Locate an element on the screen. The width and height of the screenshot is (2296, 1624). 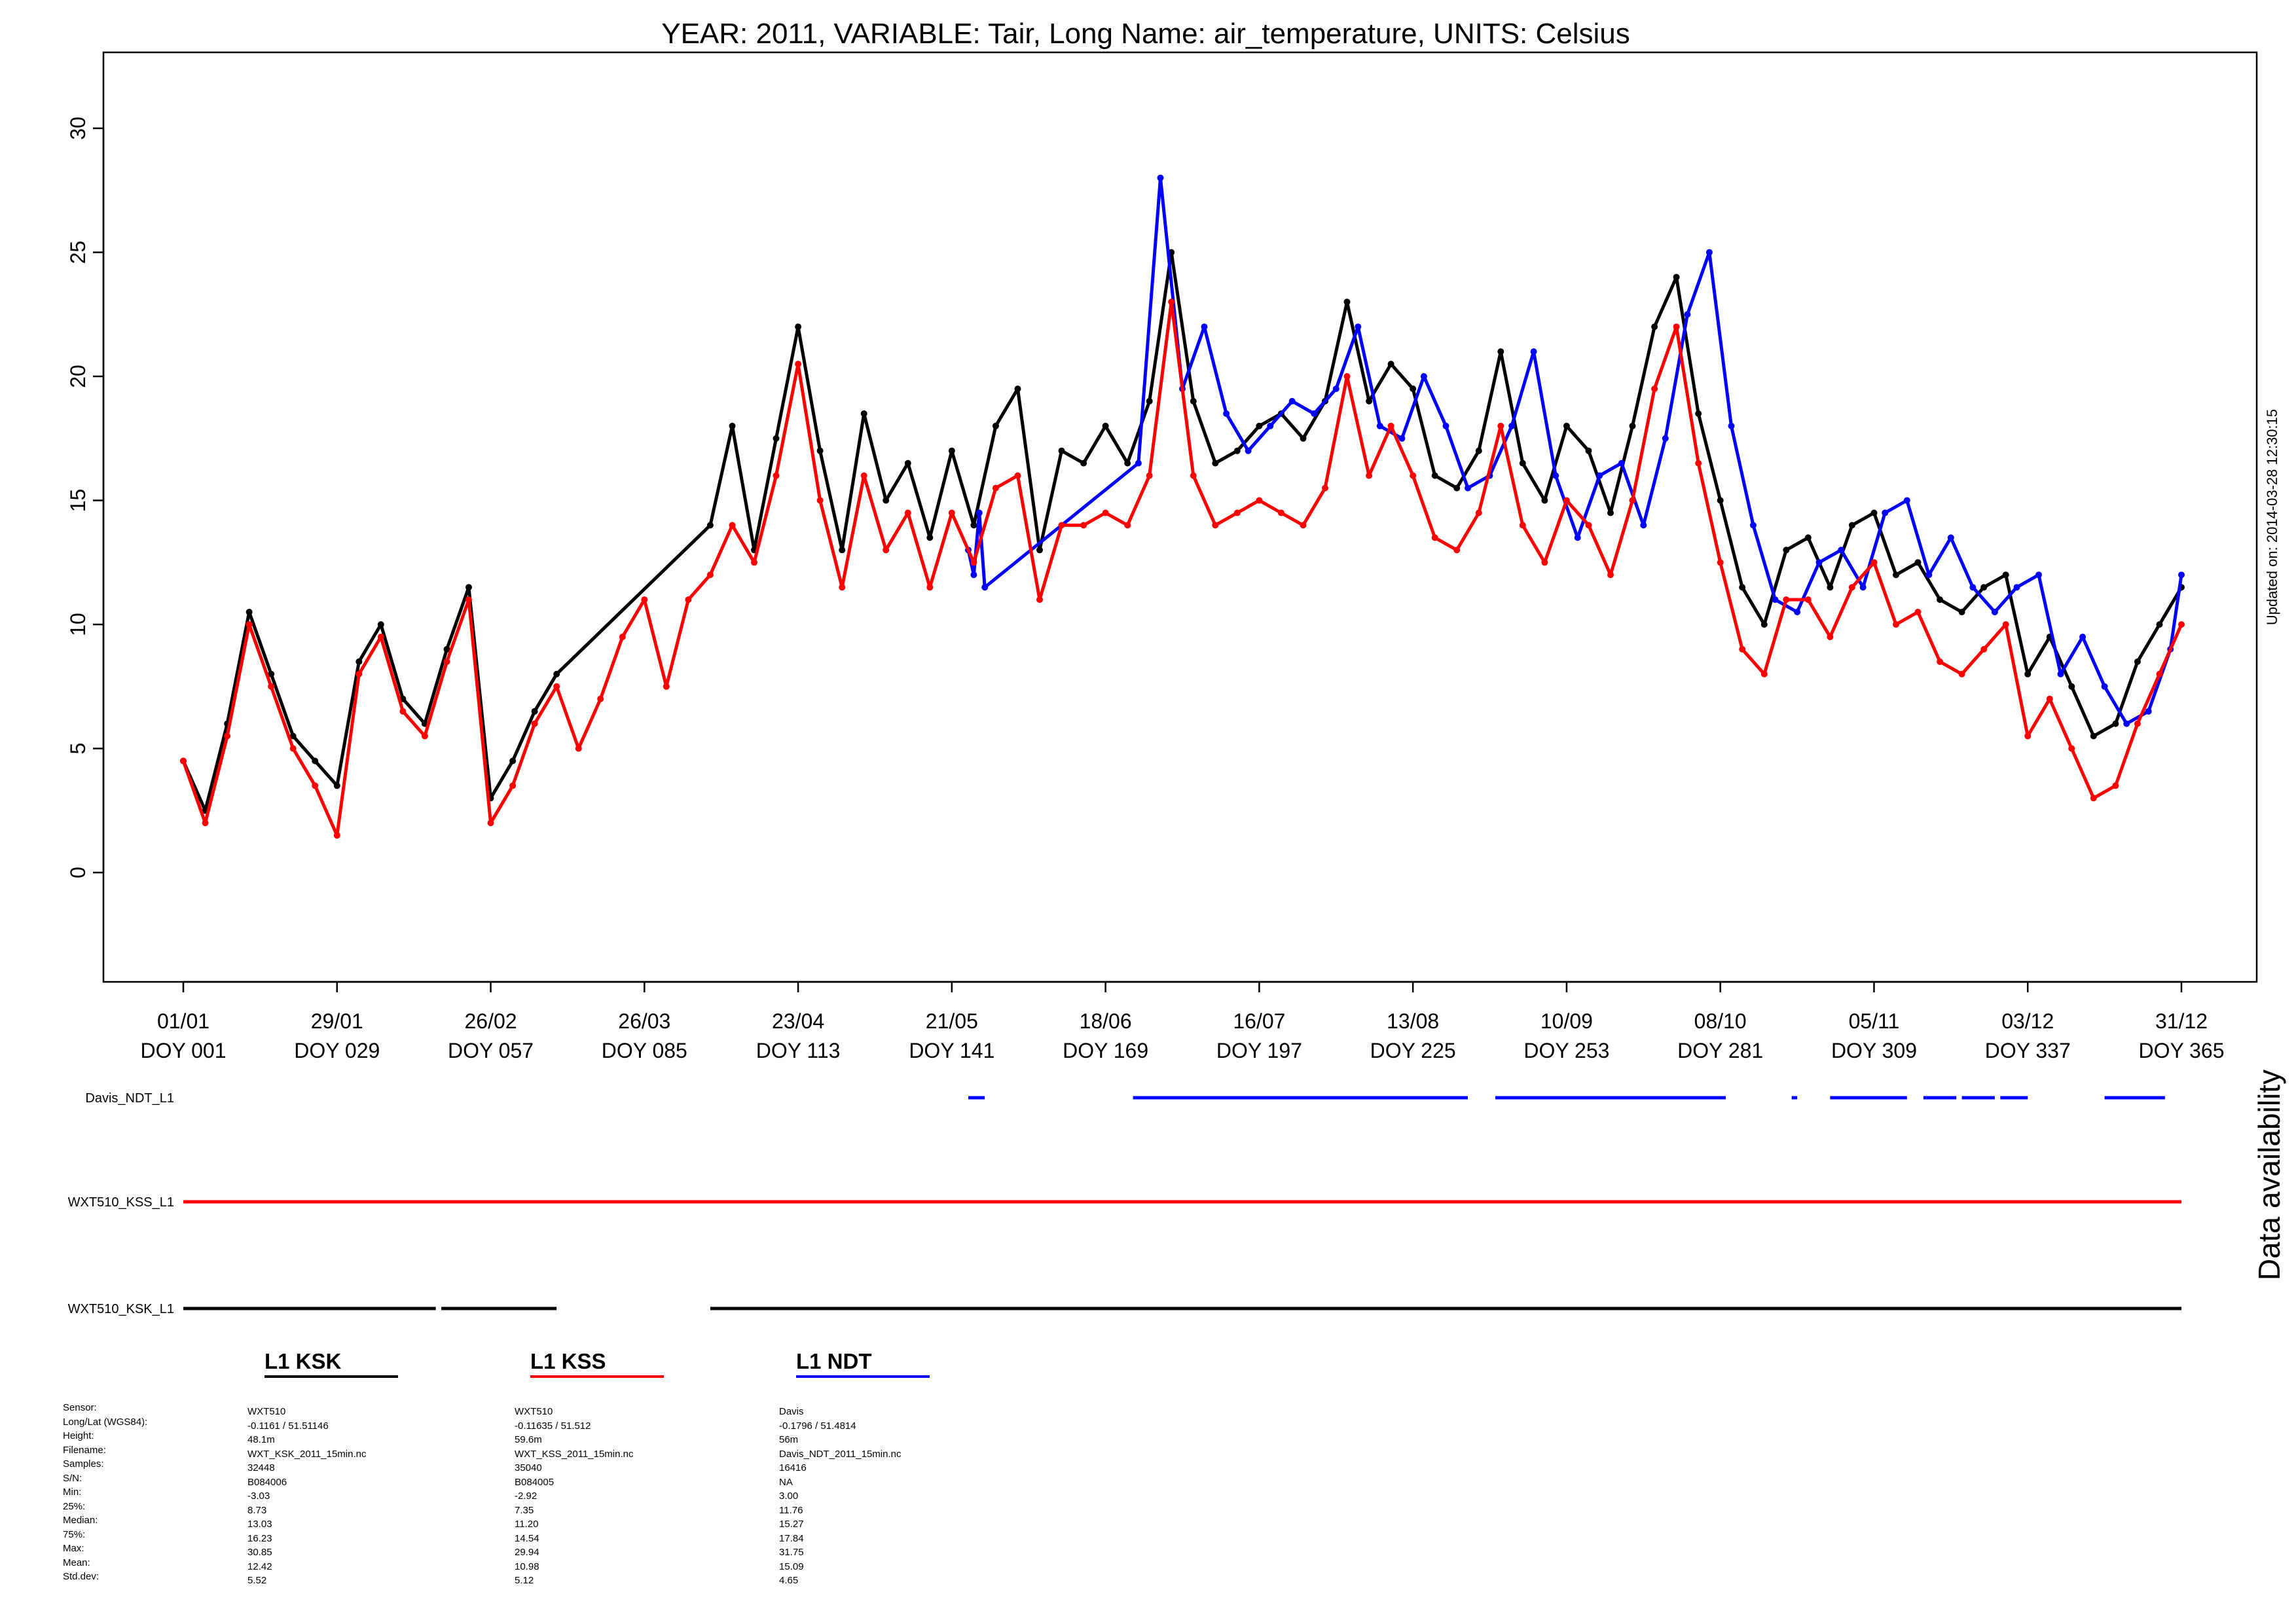
availability-row-label: WXT510_KSS_L1 is located at coordinates (121, 1202).